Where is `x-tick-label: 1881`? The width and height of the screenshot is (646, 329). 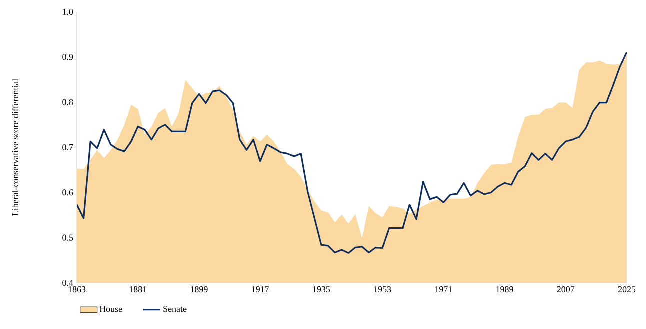
x-tick-label: 1881 is located at coordinates (138, 289).